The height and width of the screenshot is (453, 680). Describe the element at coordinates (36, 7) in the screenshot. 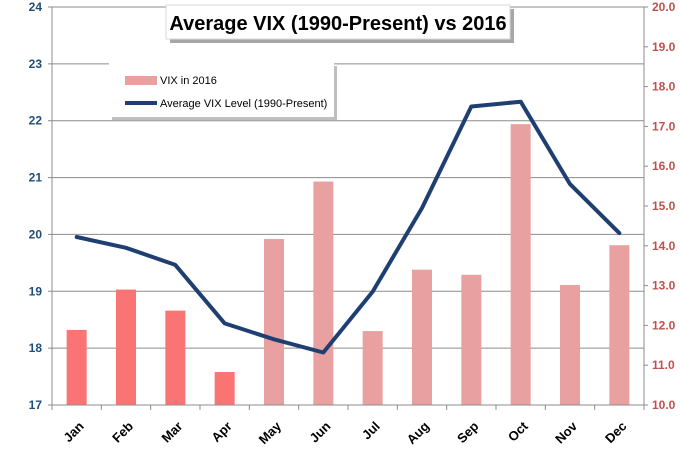

I see `left-tick-label: 24` at that location.